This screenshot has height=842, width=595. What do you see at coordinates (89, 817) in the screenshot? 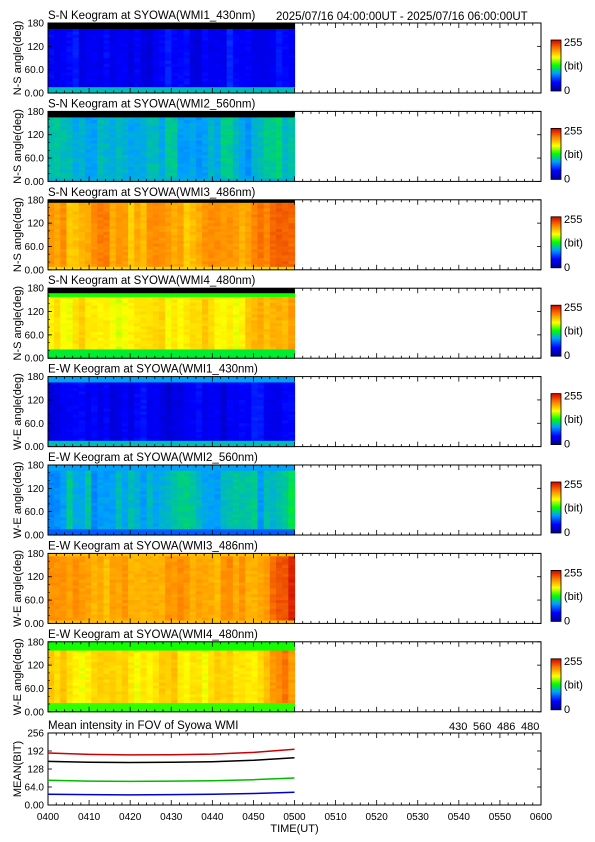
I see `x-tick-label: 0410` at bounding box center [89, 817].